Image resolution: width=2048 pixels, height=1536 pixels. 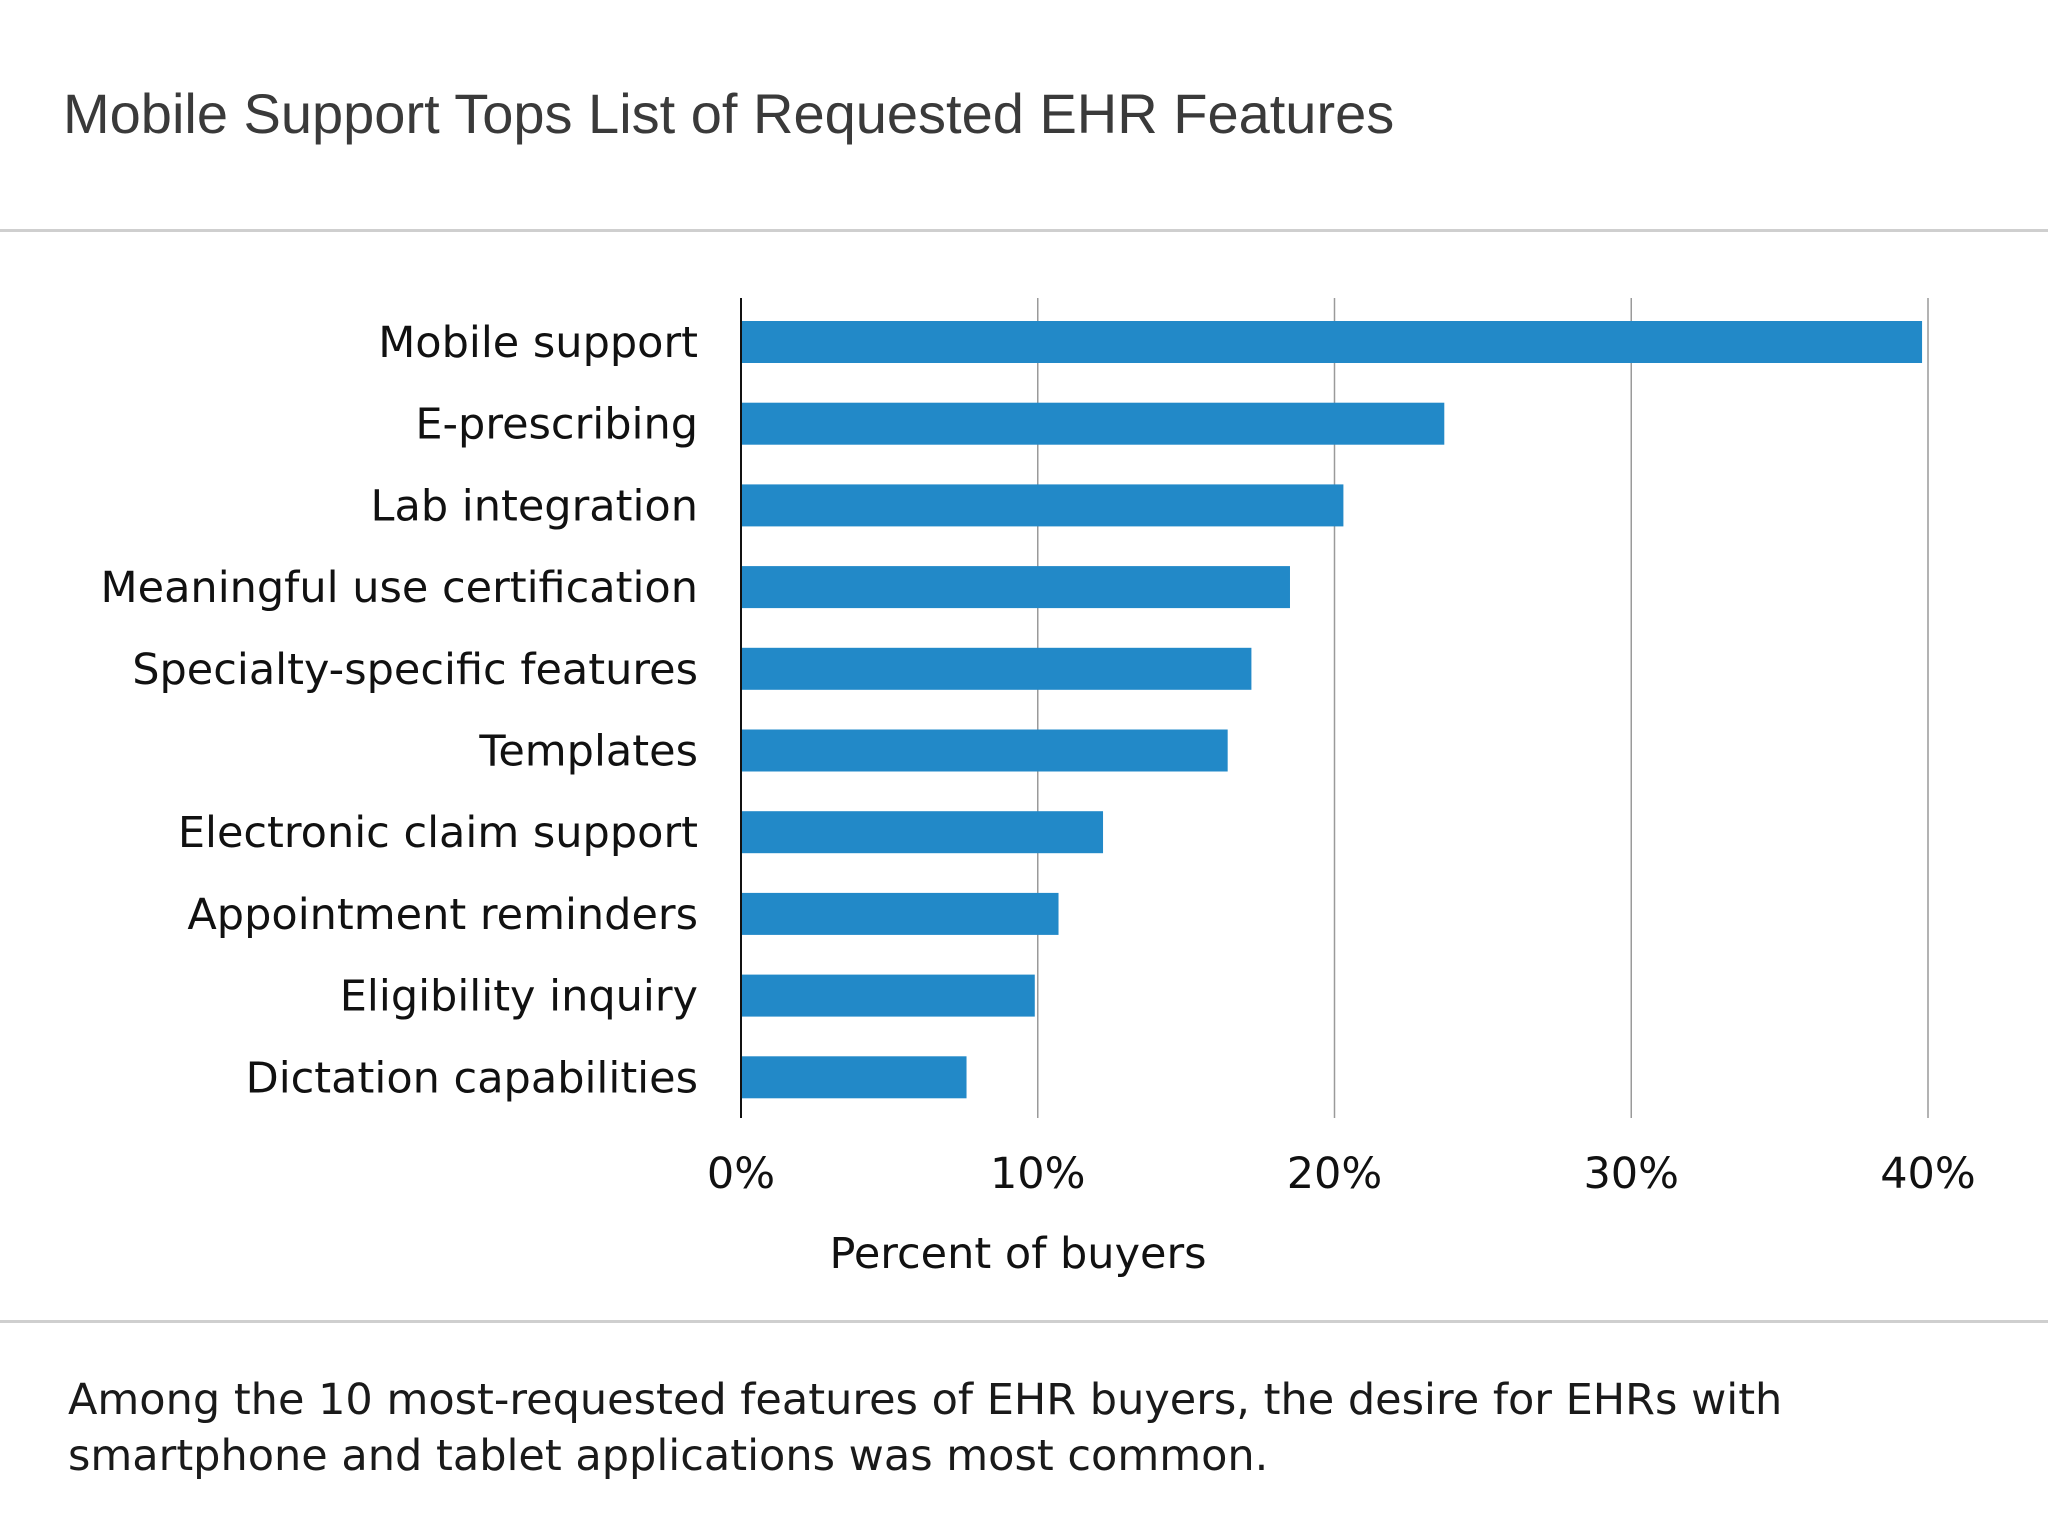 I want to click on bottom-divider, so click(x=1024, y=1321).